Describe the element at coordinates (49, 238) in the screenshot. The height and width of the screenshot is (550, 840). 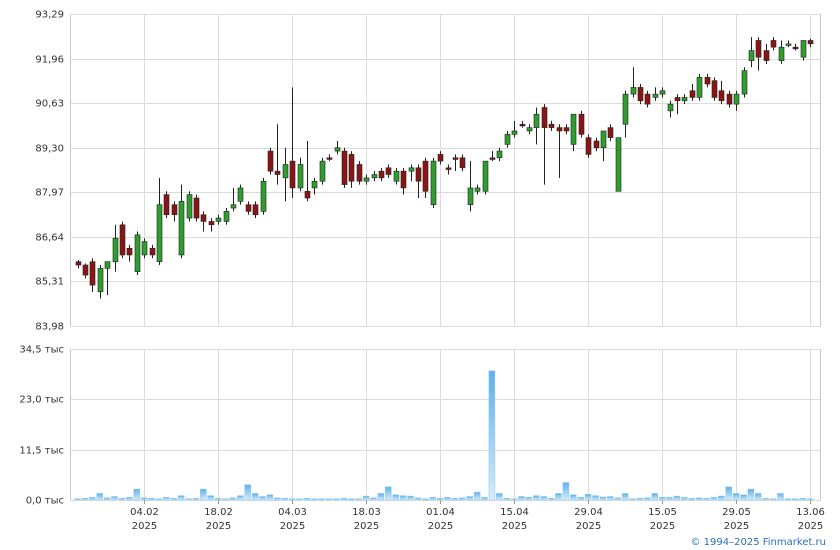
I see `y-tick-label: 86,64` at that location.